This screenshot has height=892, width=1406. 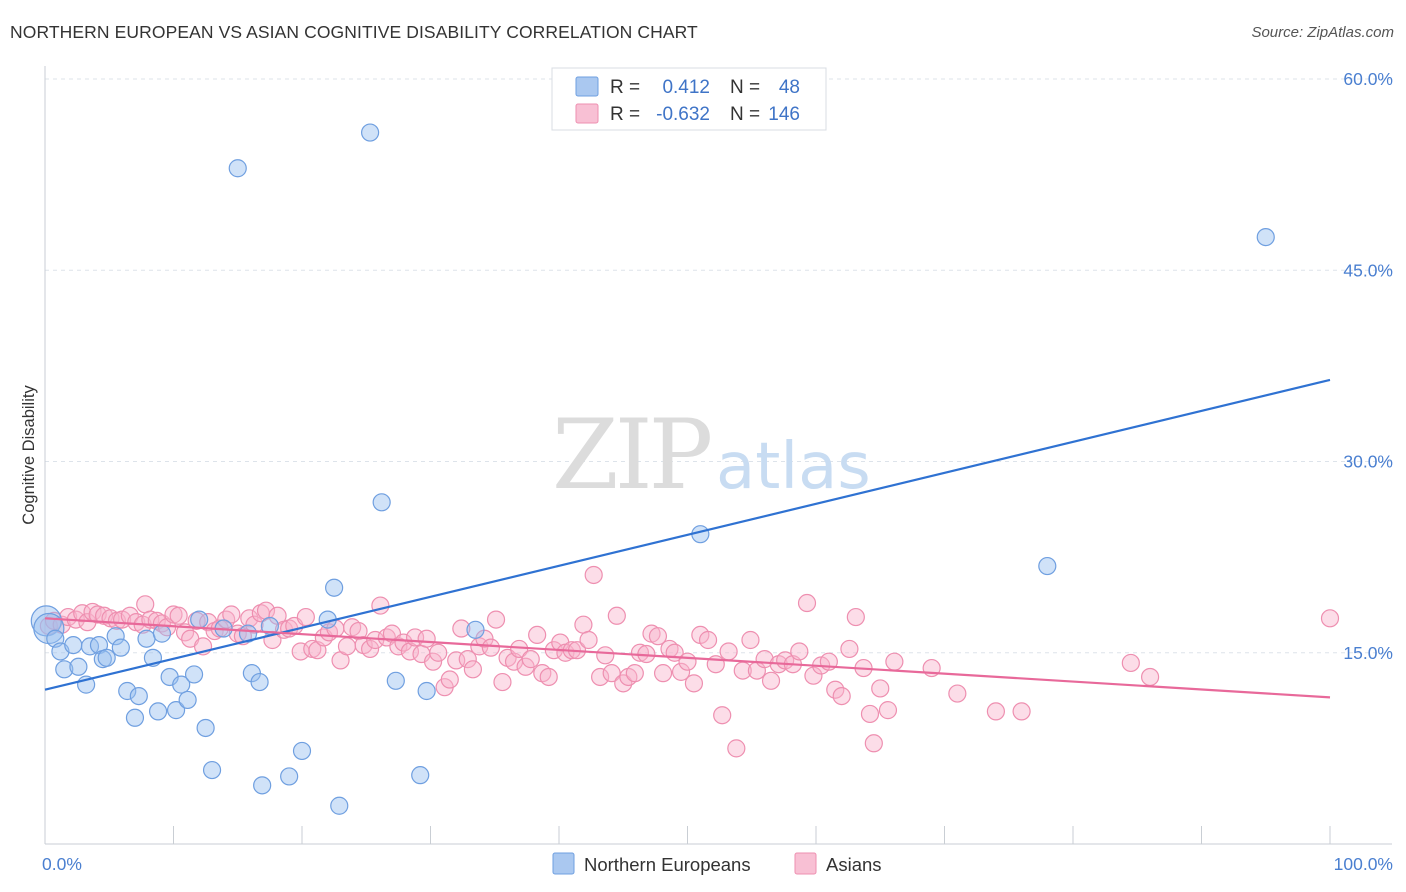 I want to click on series-legend-asians: Asians, so click(x=854, y=864).